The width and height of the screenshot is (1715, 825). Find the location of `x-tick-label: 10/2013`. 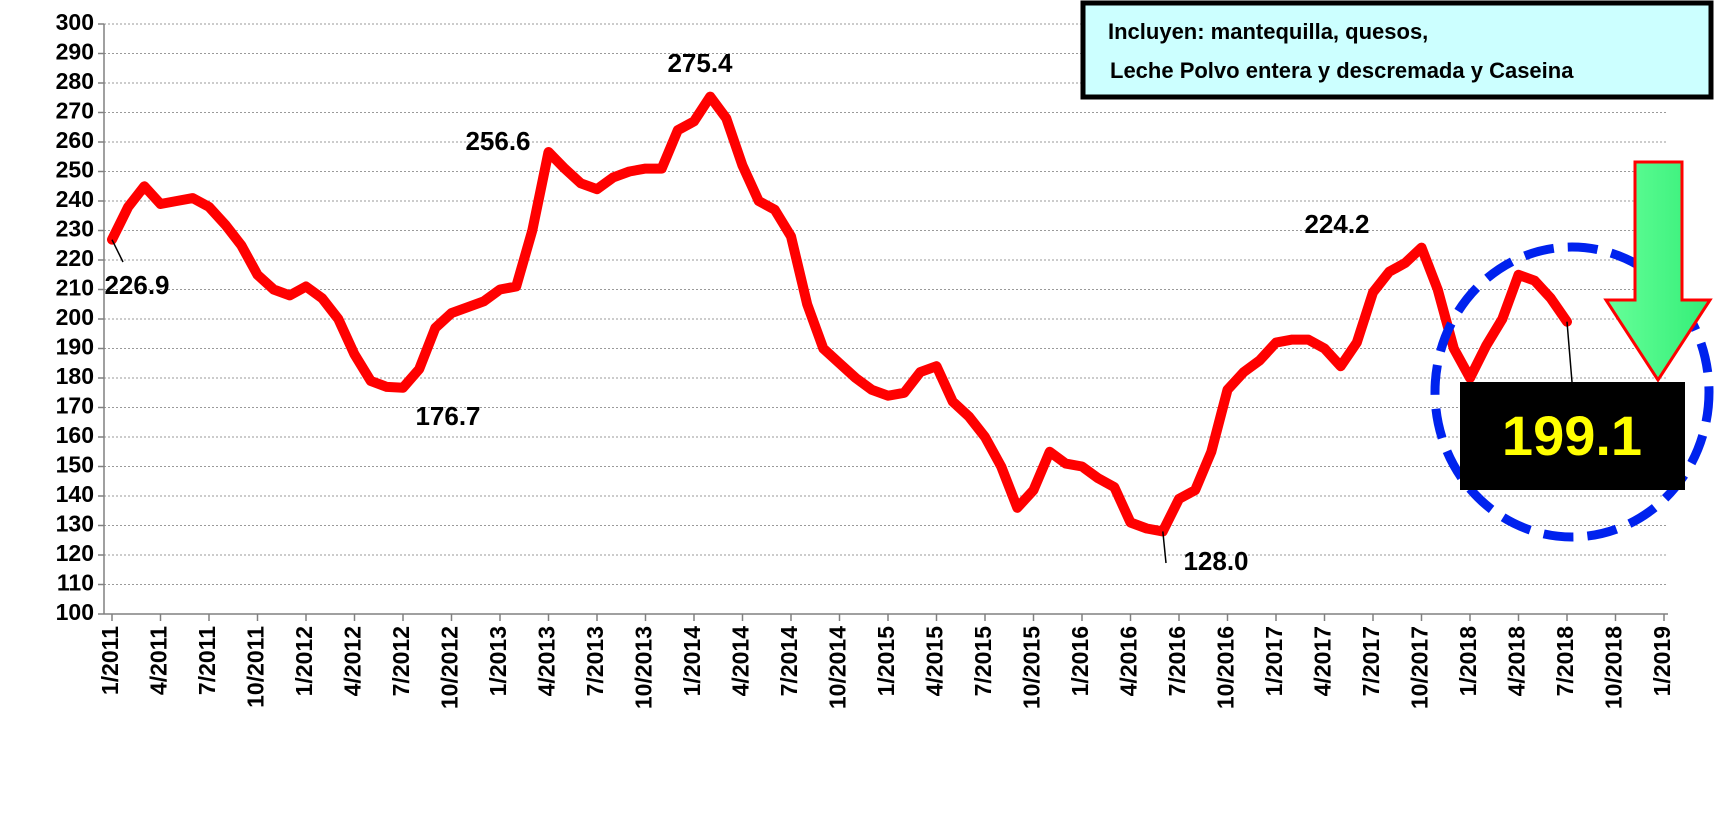

x-tick-label: 10/2013 is located at coordinates (644, 667).